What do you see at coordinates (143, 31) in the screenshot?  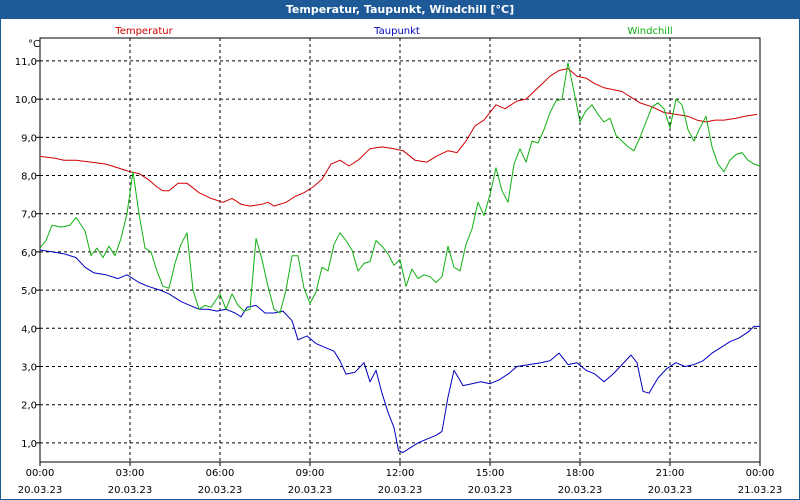 I see `legend-temperatur: Temperatur` at bounding box center [143, 31].